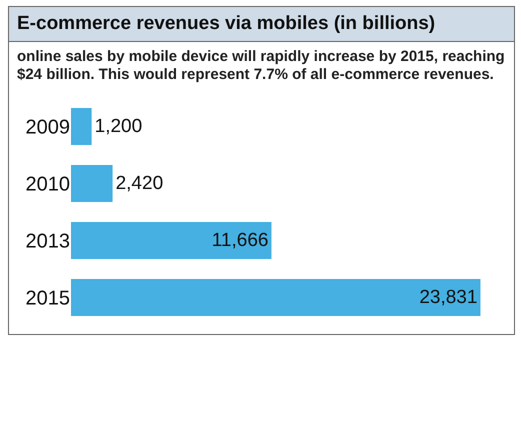 Image resolution: width=521 pixels, height=434 pixels. What do you see at coordinates (261, 24) in the screenshot?
I see `chart-title: E-commerce revenues via mobiles (in billions)` at bounding box center [261, 24].